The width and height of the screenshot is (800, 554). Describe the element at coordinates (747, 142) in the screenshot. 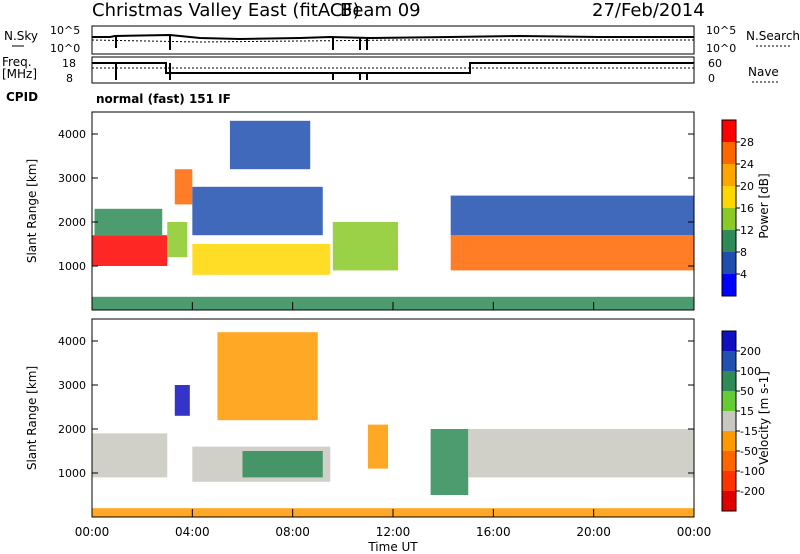

I see `colorbar-tick-label: 28` at that location.